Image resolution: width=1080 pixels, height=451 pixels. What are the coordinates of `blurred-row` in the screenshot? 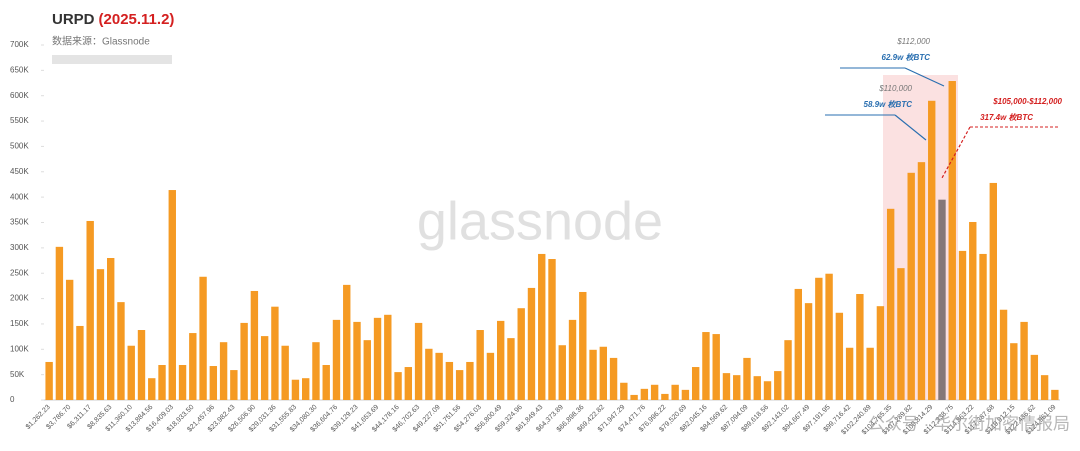 It's located at (112, 59).